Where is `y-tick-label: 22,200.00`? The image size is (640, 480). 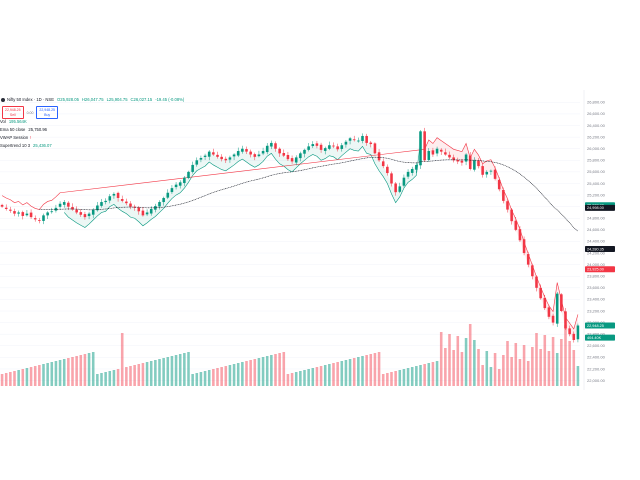
y-tick-label: 22,200.00 is located at coordinates (596, 368).